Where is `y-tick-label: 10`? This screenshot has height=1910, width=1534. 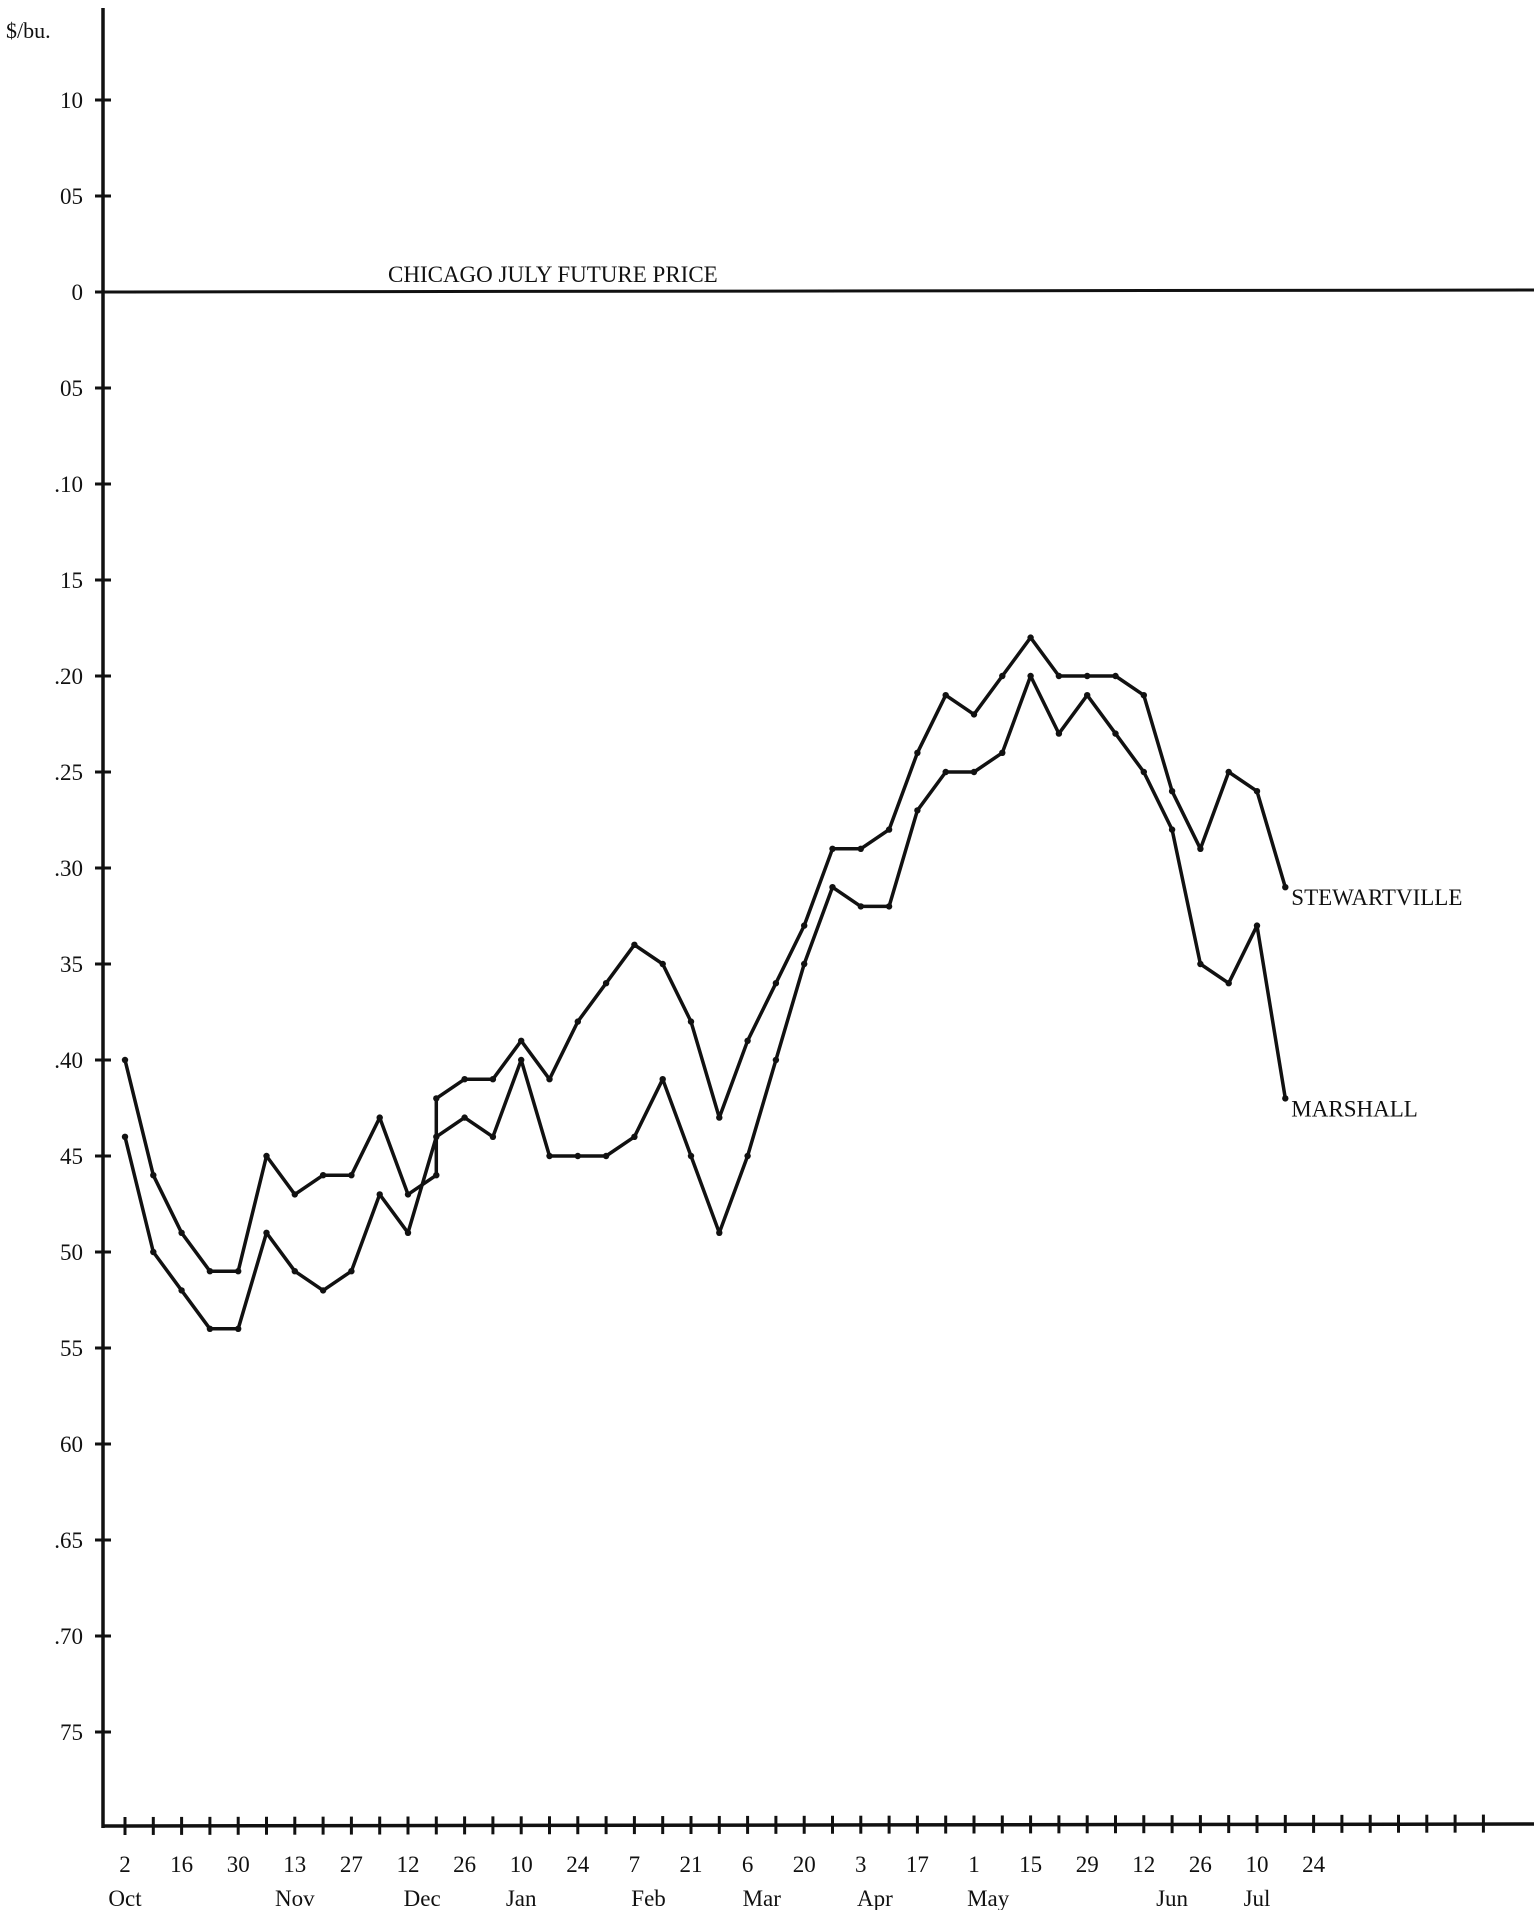 y-tick-label: 10 is located at coordinates (71, 100).